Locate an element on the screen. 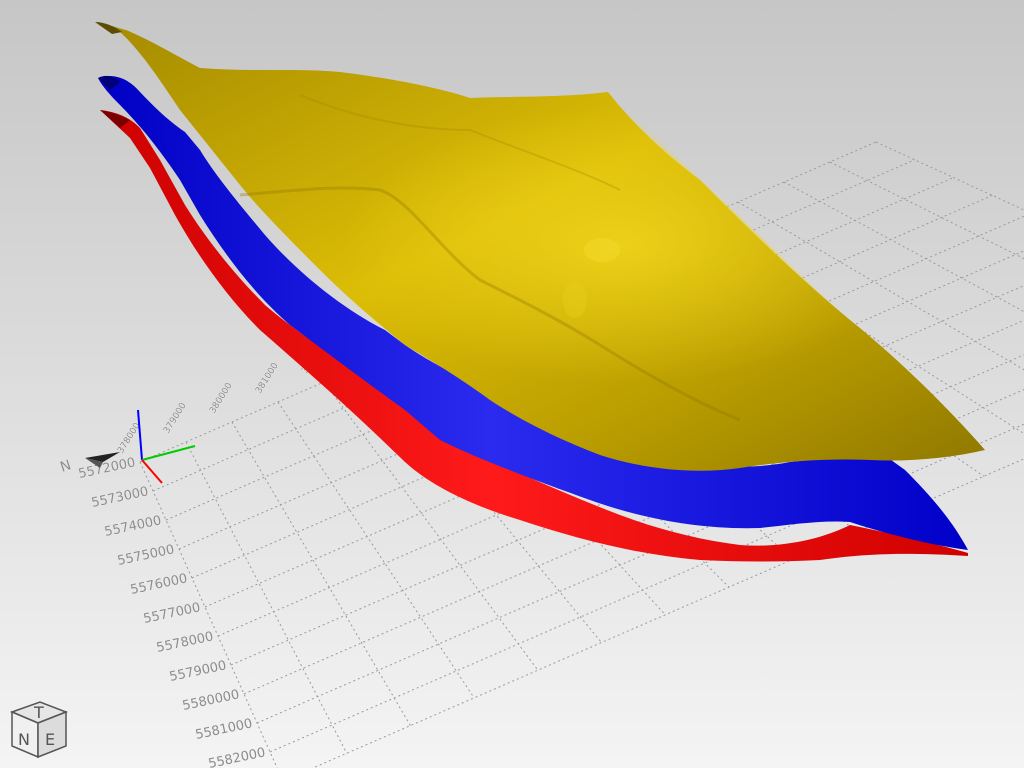 The image size is (1024, 768). north-arrow-label: N is located at coordinates (65, 466).